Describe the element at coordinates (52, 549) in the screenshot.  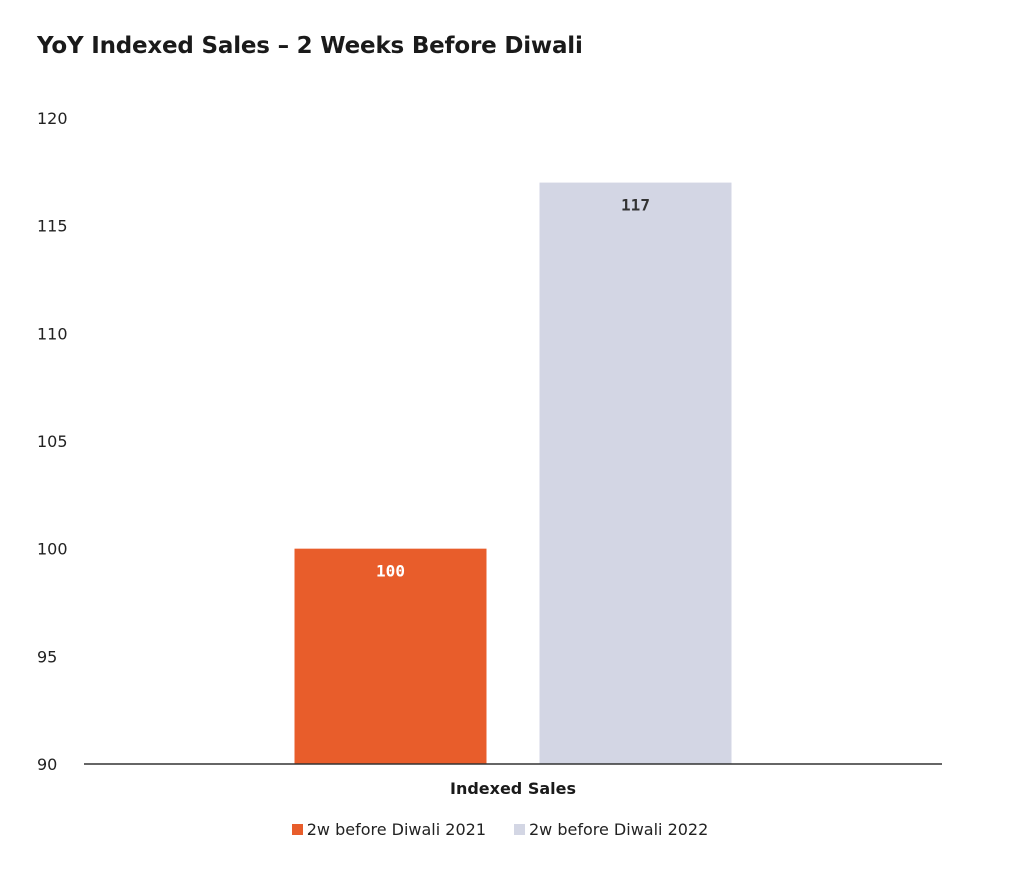
I see `y-tick-label: 100` at that location.